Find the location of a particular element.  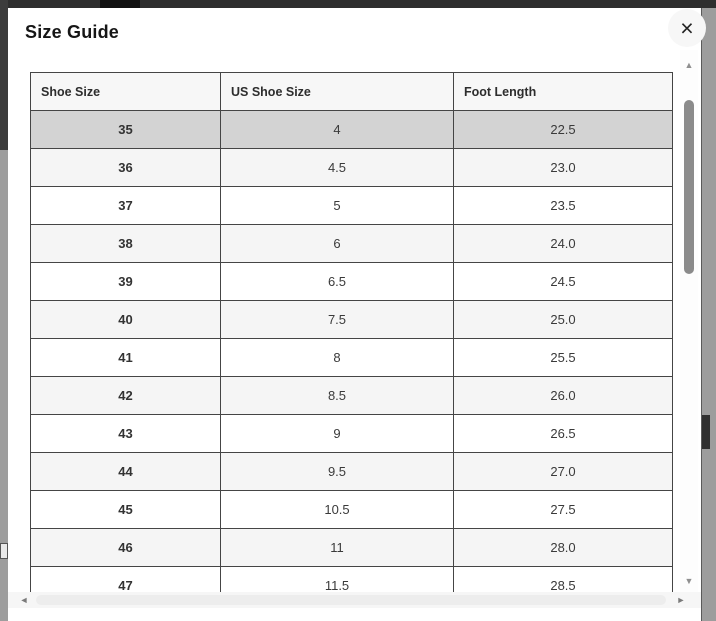

cell-shoe-size: 37 is located at coordinates (125, 205).